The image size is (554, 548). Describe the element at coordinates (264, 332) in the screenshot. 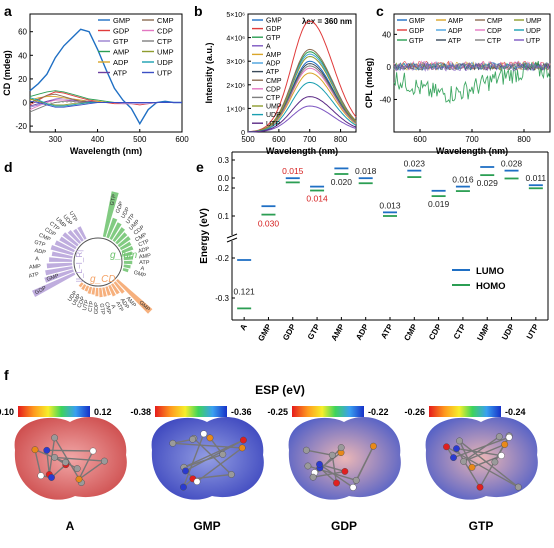

I see `x-tick-label: GMP` at that location.